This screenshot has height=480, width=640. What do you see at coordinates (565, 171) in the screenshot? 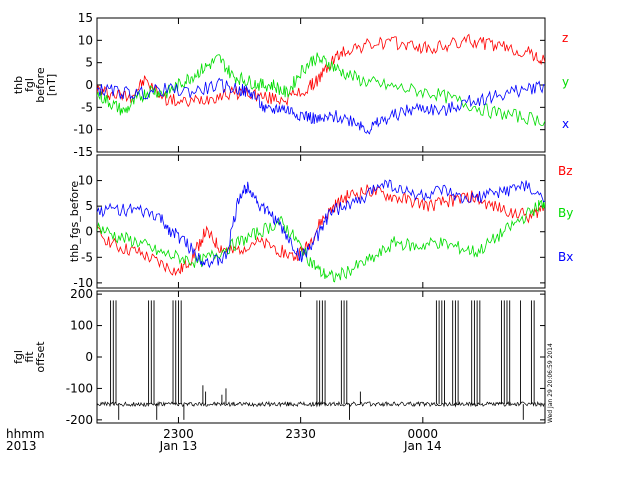
I see `legend-Bz: Bz` at bounding box center [565, 171].